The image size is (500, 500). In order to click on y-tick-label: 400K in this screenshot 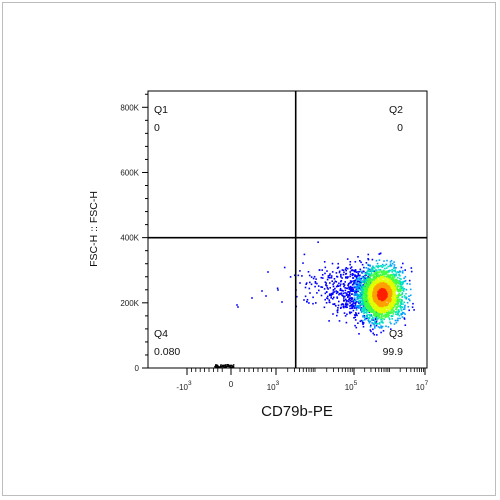, I will do `click(129, 238)`.